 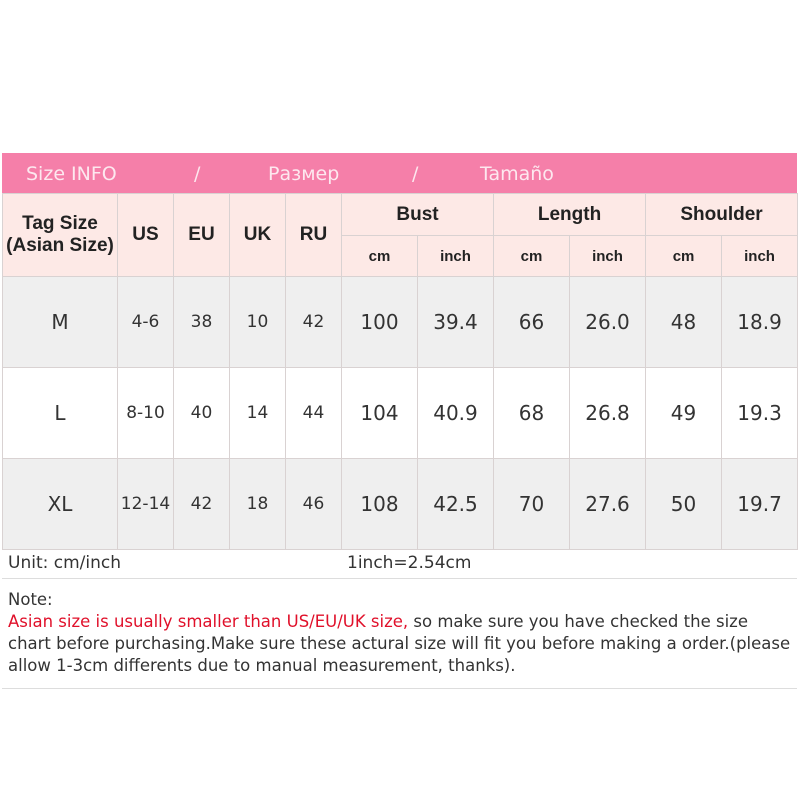 I want to click on note-label: Note:, so click(x=30, y=599).